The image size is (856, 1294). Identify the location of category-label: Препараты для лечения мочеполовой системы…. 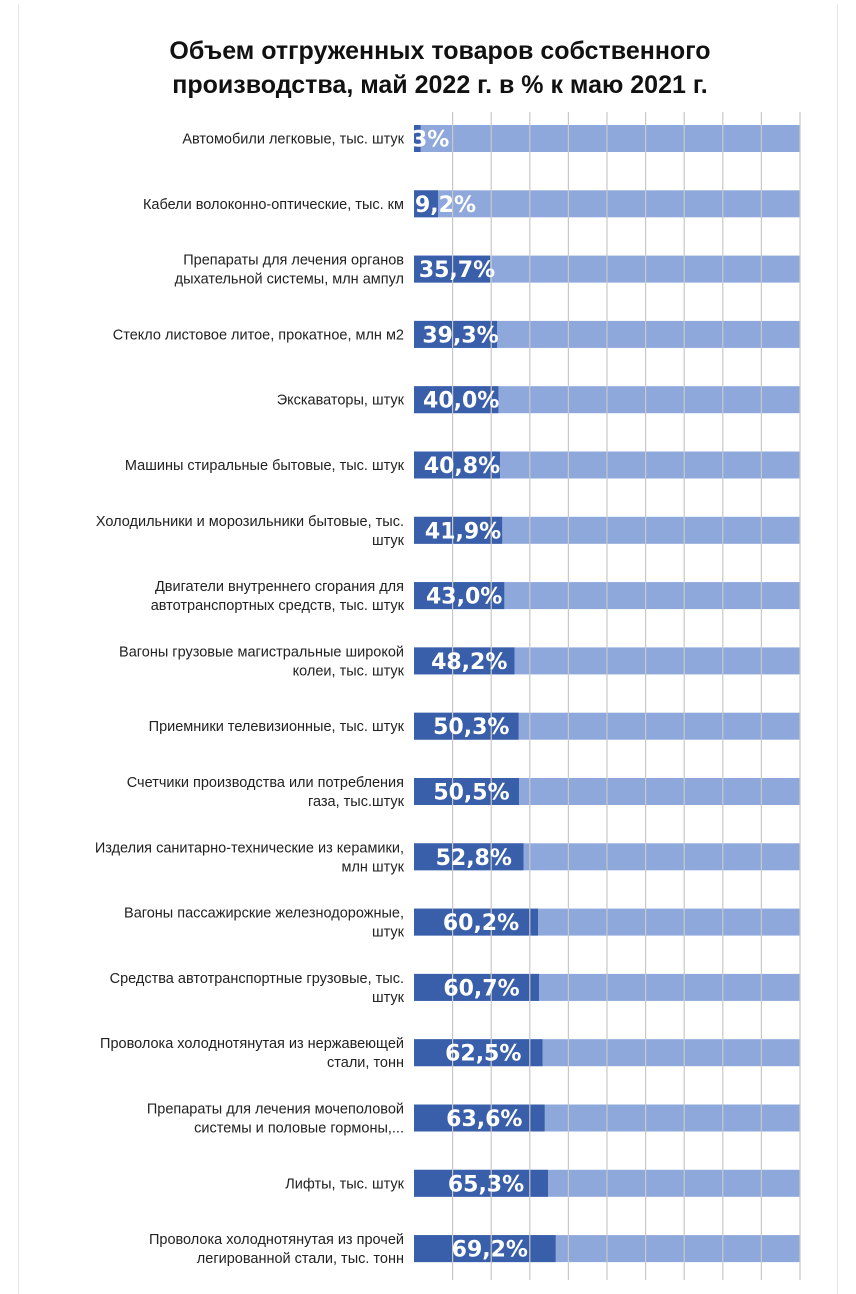
(275, 1119).